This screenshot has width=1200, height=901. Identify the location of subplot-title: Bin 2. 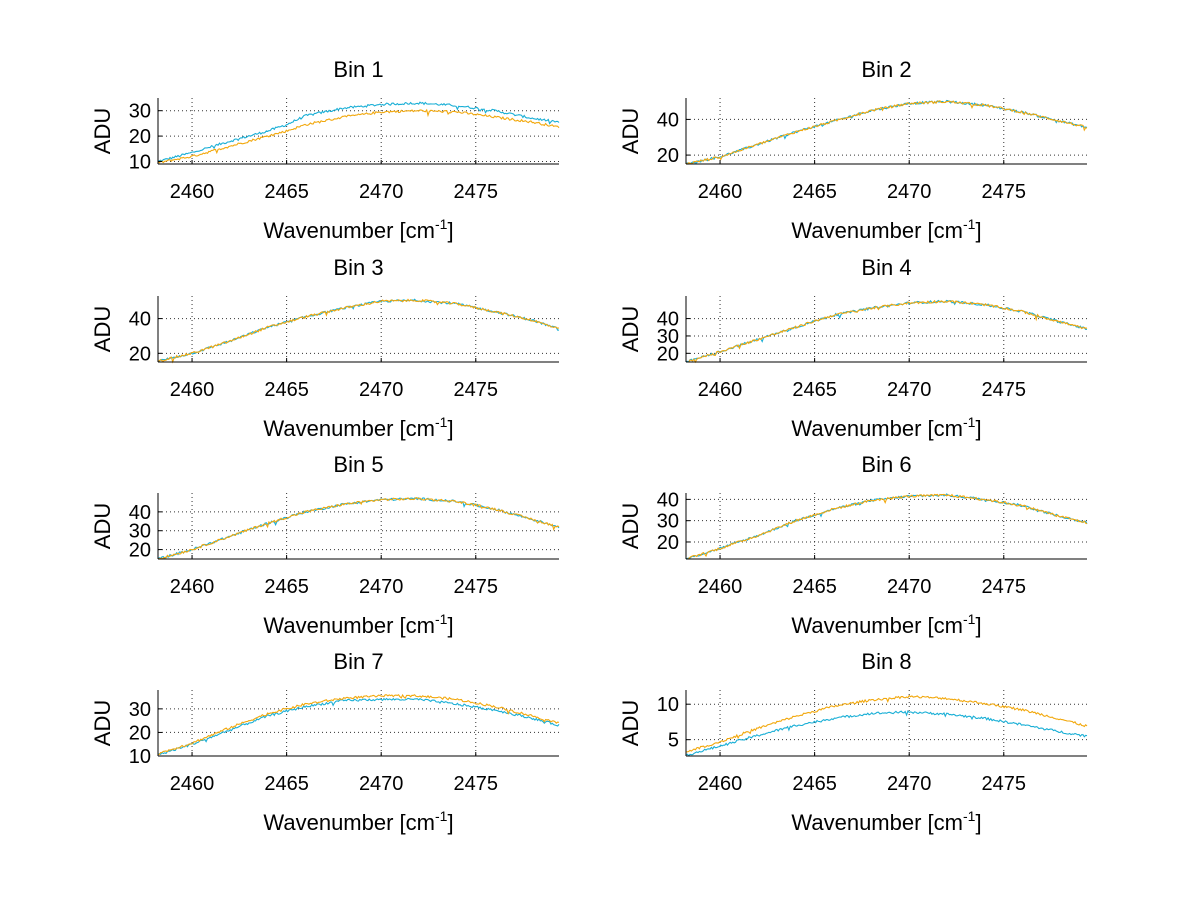
(886, 69).